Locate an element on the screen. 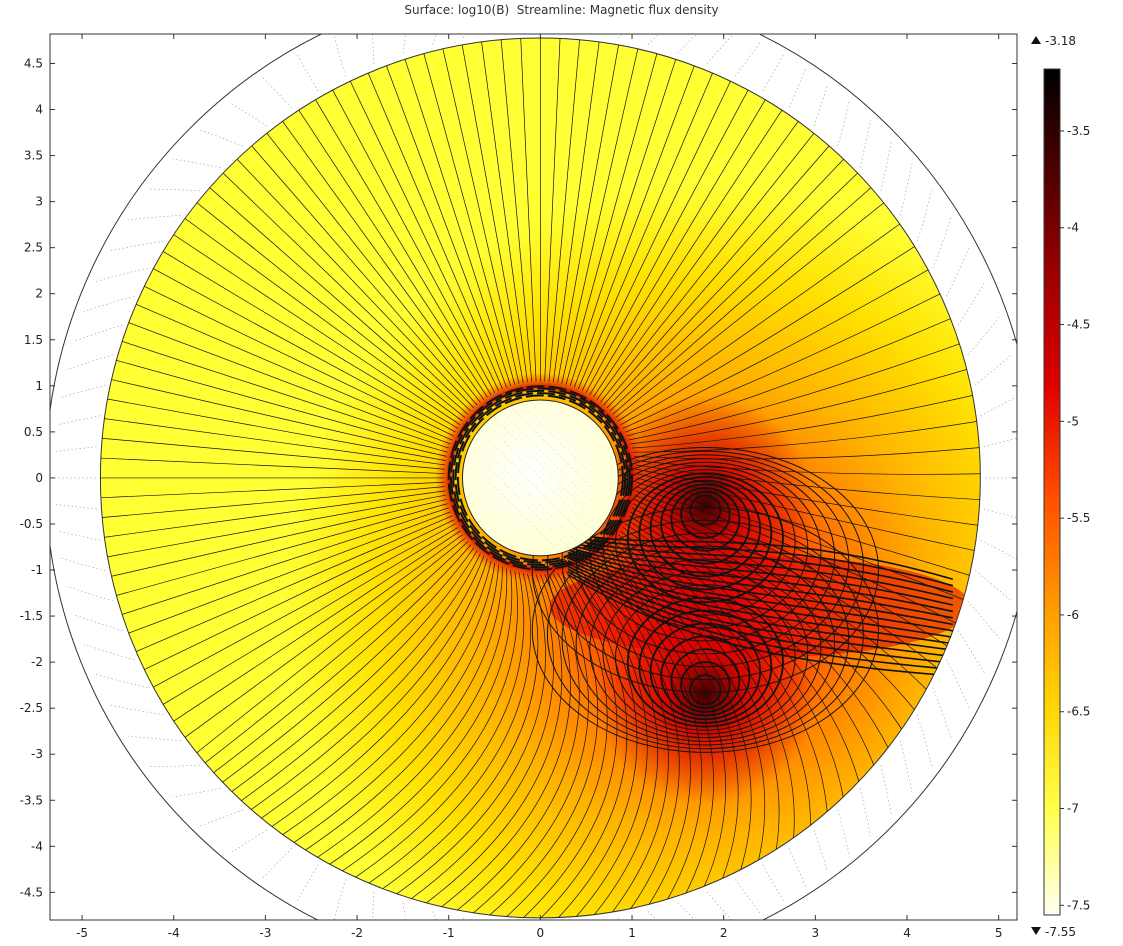 This screenshot has width=1123, height=946. colorbar-tick-label: -6 is located at coordinates (1073, 615).